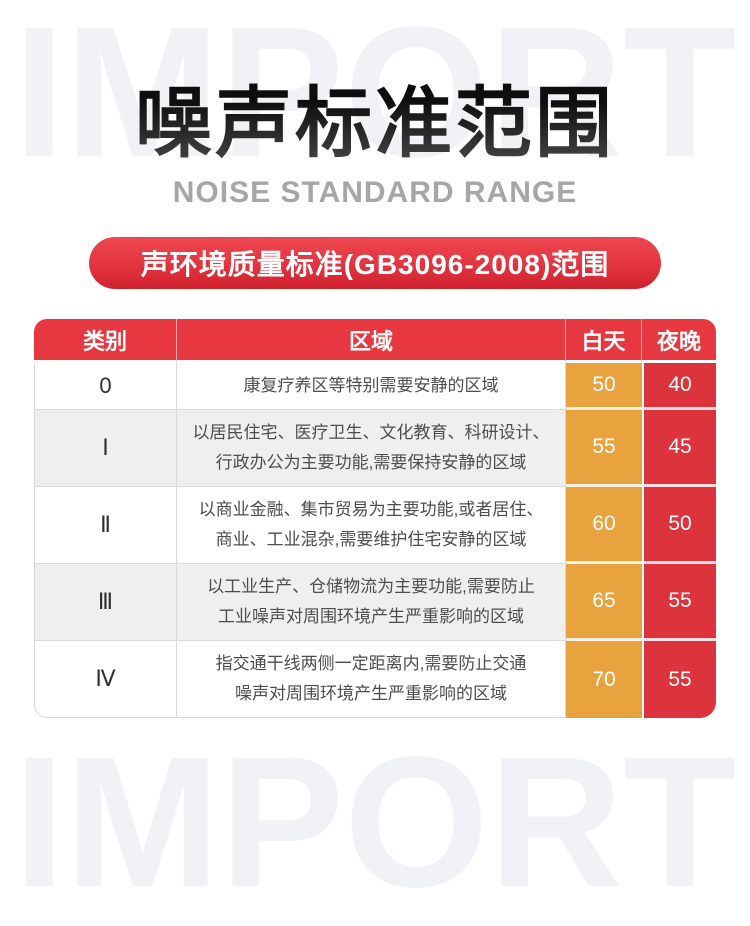 This screenshot has height=926, width=750. I want to click on area-cell: 康复疗养区等特别需要安静的区域, so click(371, 387).